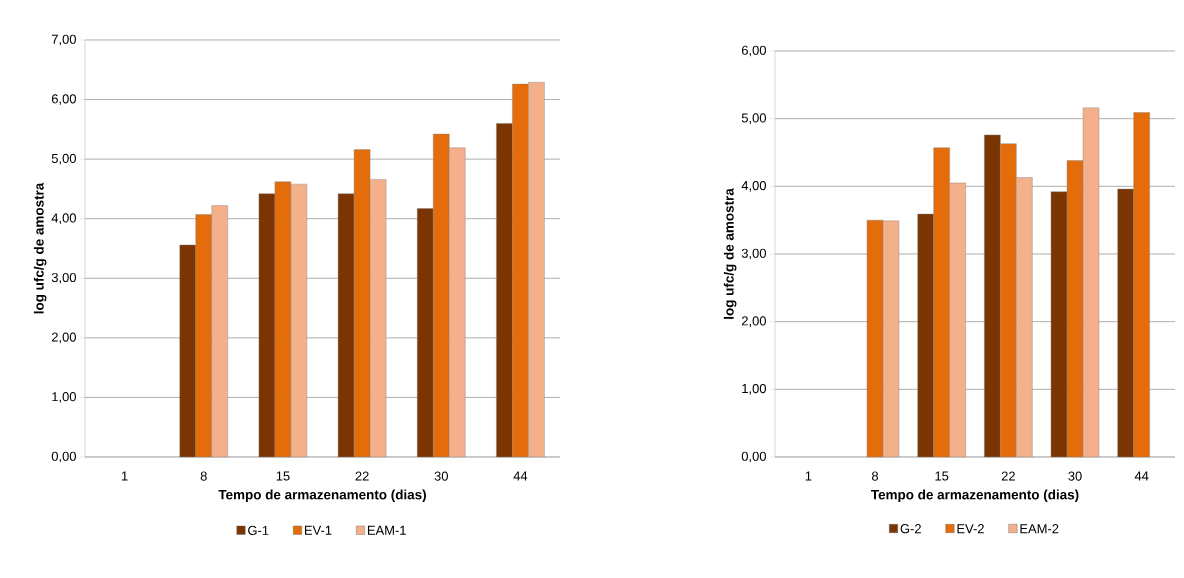 This screenshot has width=1184, height=578. What do you see at coordinates (386, 530) in the screenshot?
I see `legend-label: EAM-1` at bounding box center [386, 530].